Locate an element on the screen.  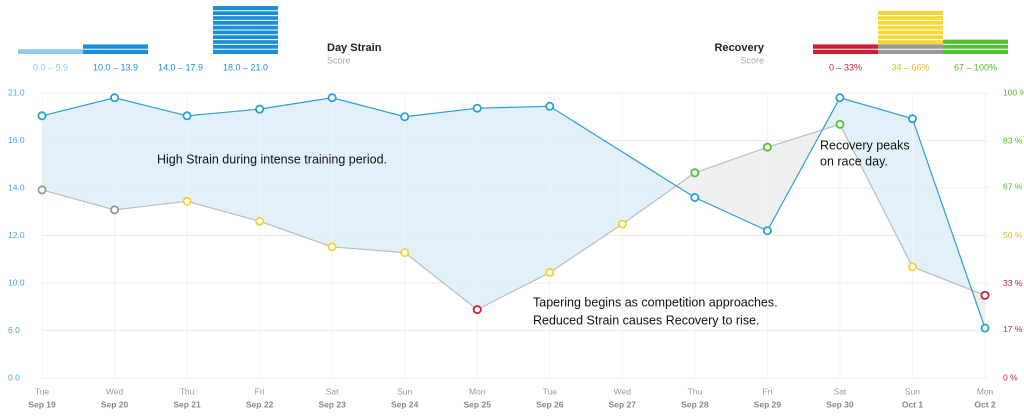
strain-title: Day Strain is located at coordinates (354, 48).